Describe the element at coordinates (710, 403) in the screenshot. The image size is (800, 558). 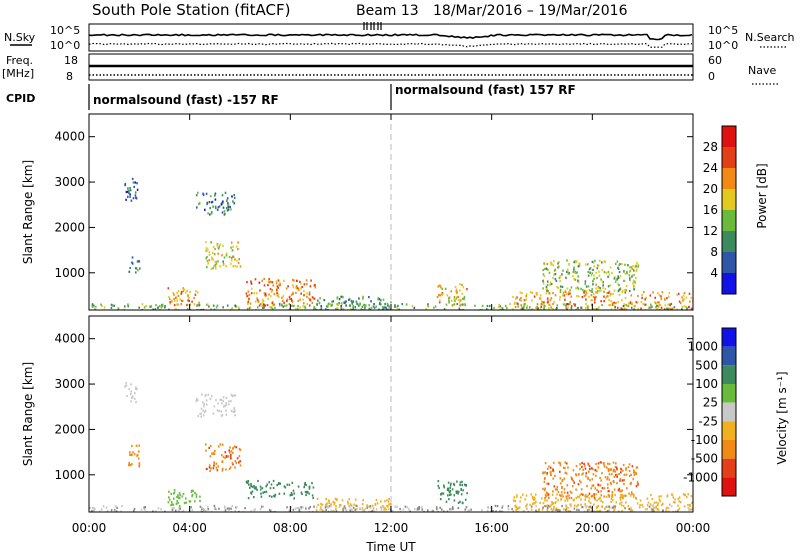
I see `colorbar-tick-label: 25` at that location.